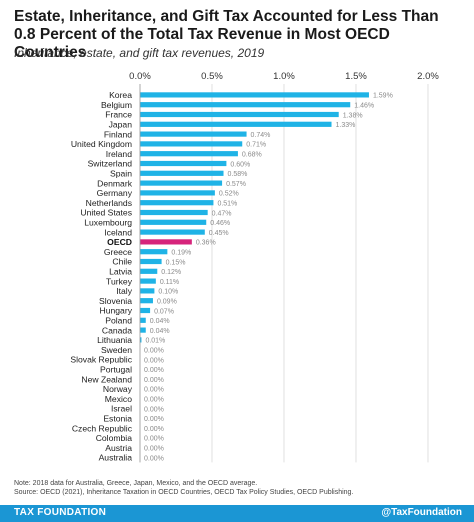 This screenshot has width=474, height=522. I want to click on value-label: 0.10%, so click(168, 292).